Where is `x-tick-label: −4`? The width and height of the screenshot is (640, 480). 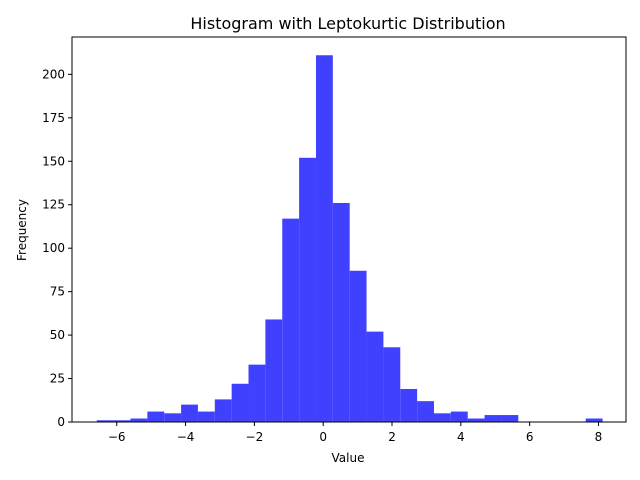 x-tick-label: −4 is located at coordinates (186, 437).